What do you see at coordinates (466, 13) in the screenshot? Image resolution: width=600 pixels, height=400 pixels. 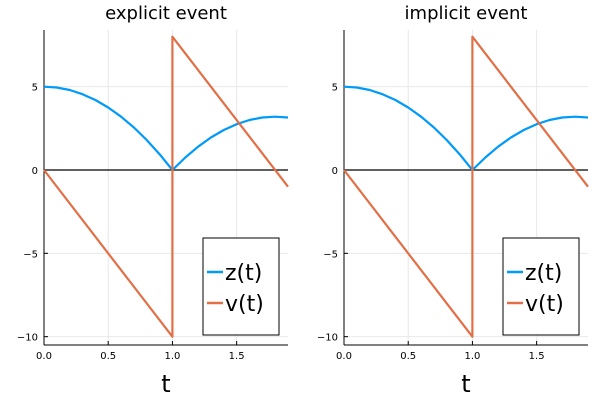 I see `chart-title: implicit event` at bounding box center [466, 13].